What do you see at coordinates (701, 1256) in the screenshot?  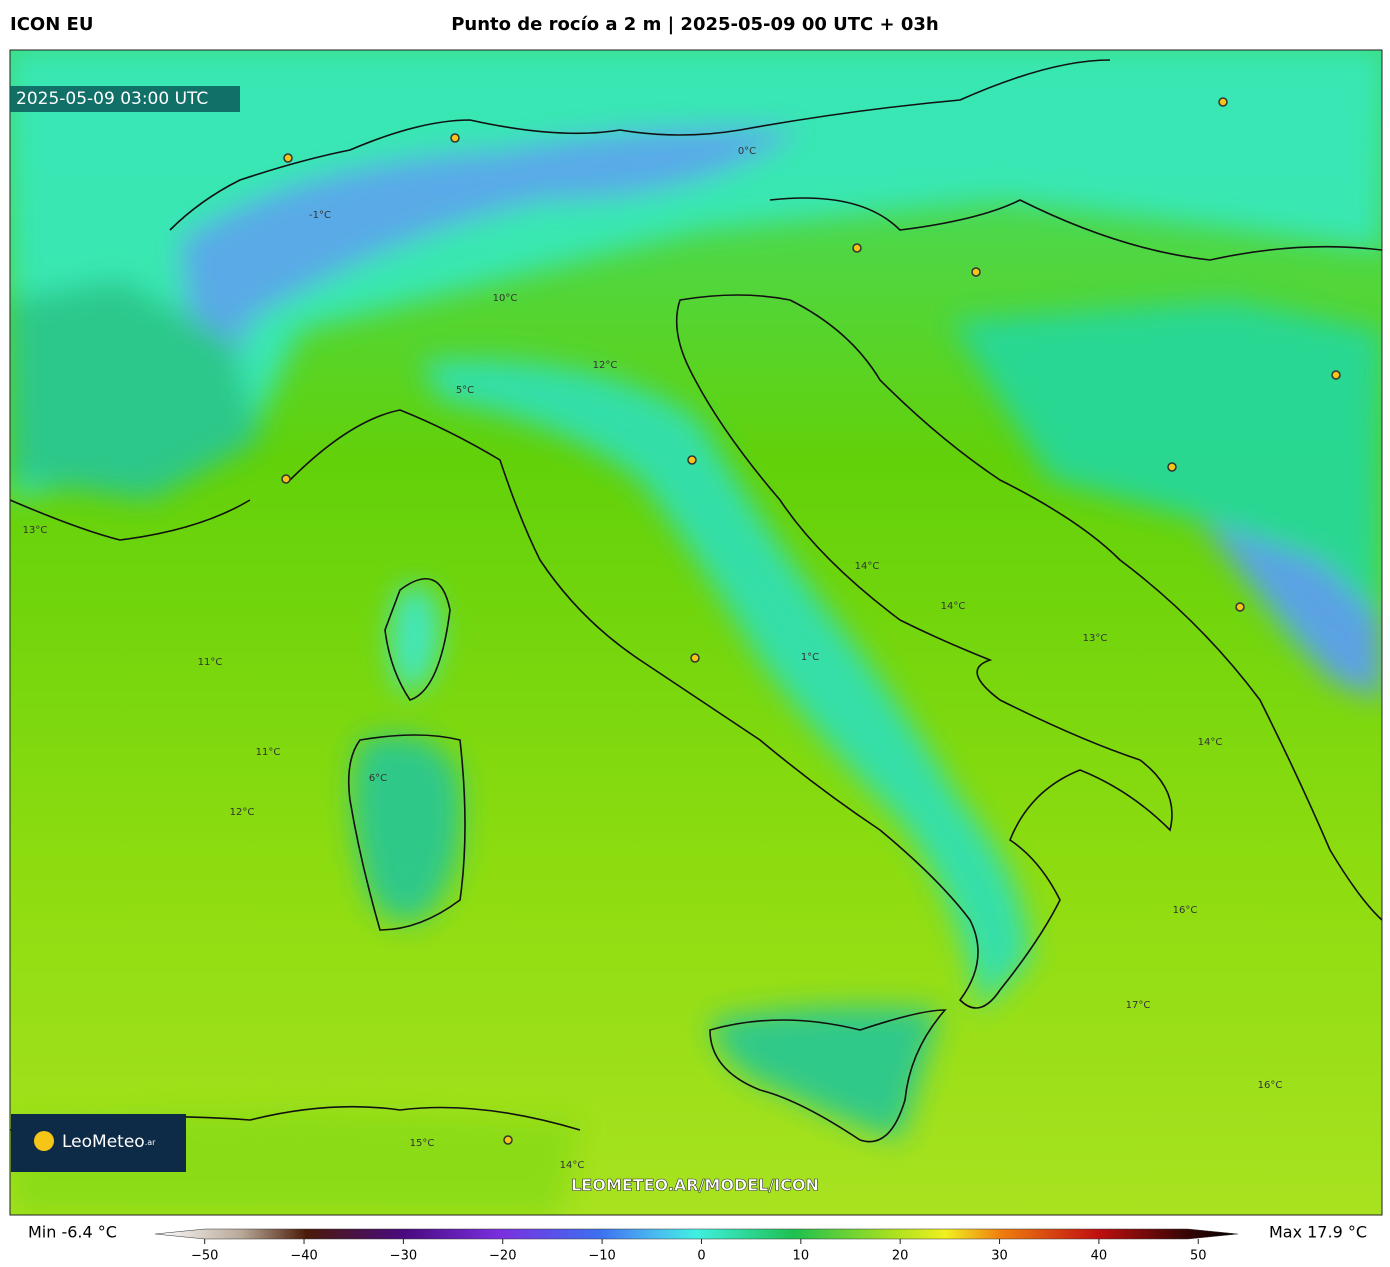 I see `colorbar-tick-label: 0` at bounding box center [701, 1256].